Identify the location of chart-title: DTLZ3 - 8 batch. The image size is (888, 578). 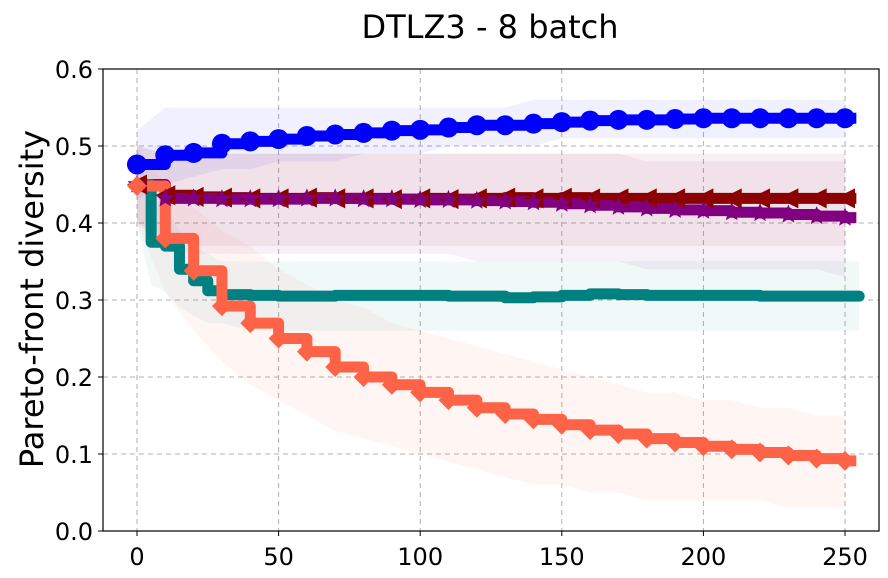
(489, 27).